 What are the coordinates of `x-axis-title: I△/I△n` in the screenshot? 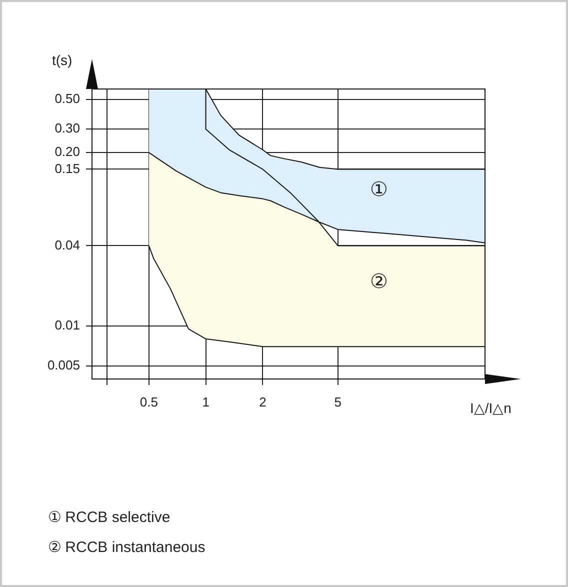 It's located at (491, 408).